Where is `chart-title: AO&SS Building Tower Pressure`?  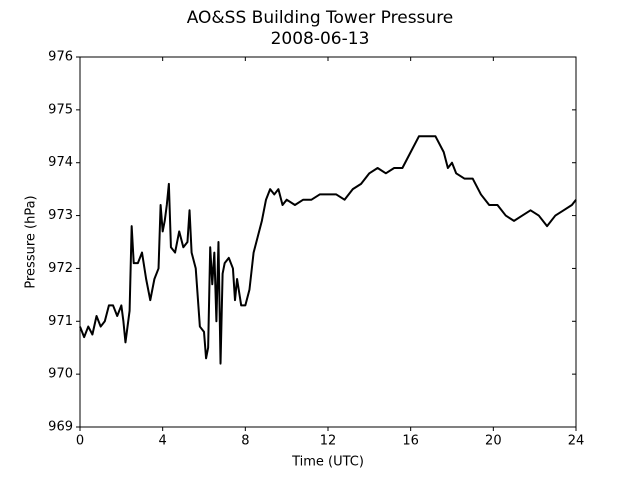
chart-title: AO&SS Building Tower Pressure is located at coordinates (320, 18).